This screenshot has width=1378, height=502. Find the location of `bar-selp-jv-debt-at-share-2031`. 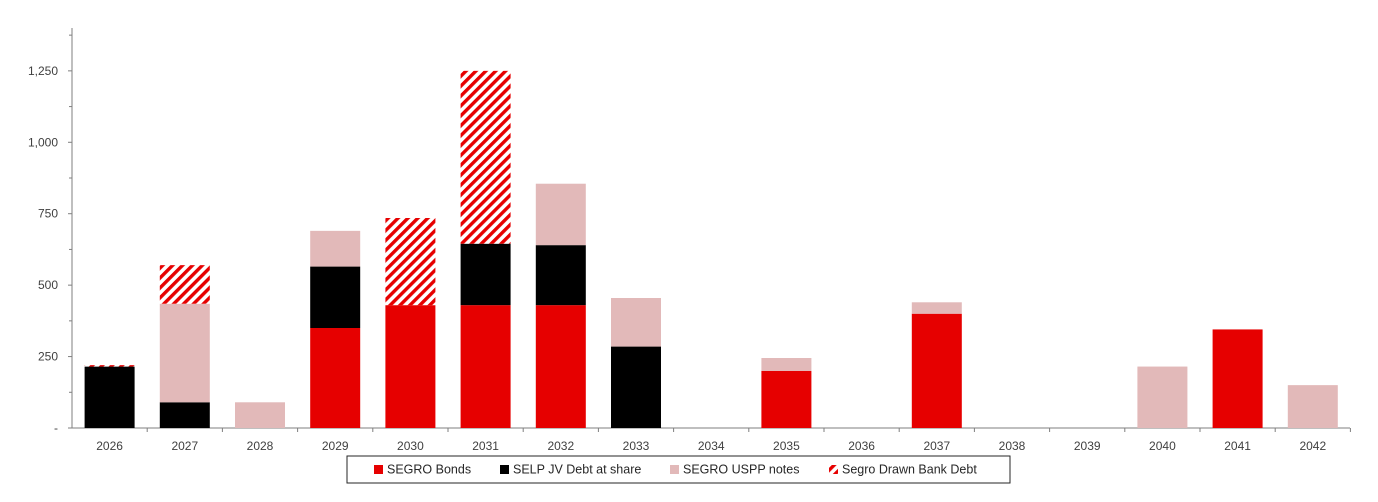

bar-selp-jv-debt-at-share-2031 is located at coordinates (485, 274).